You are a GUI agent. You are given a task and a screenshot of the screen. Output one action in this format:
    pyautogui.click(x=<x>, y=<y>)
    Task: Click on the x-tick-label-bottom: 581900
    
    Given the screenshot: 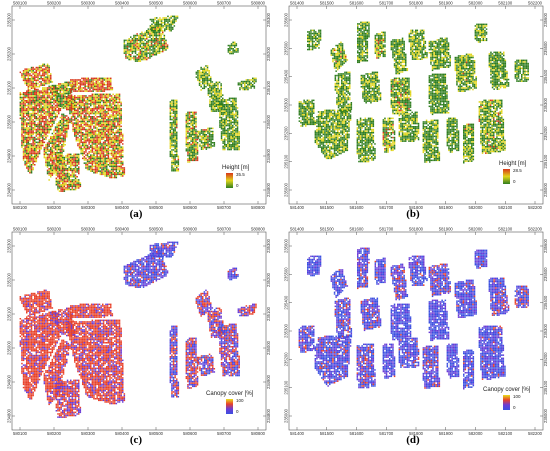 What is the action you would take?
    pyautogui.click(x=446, y=207)
    